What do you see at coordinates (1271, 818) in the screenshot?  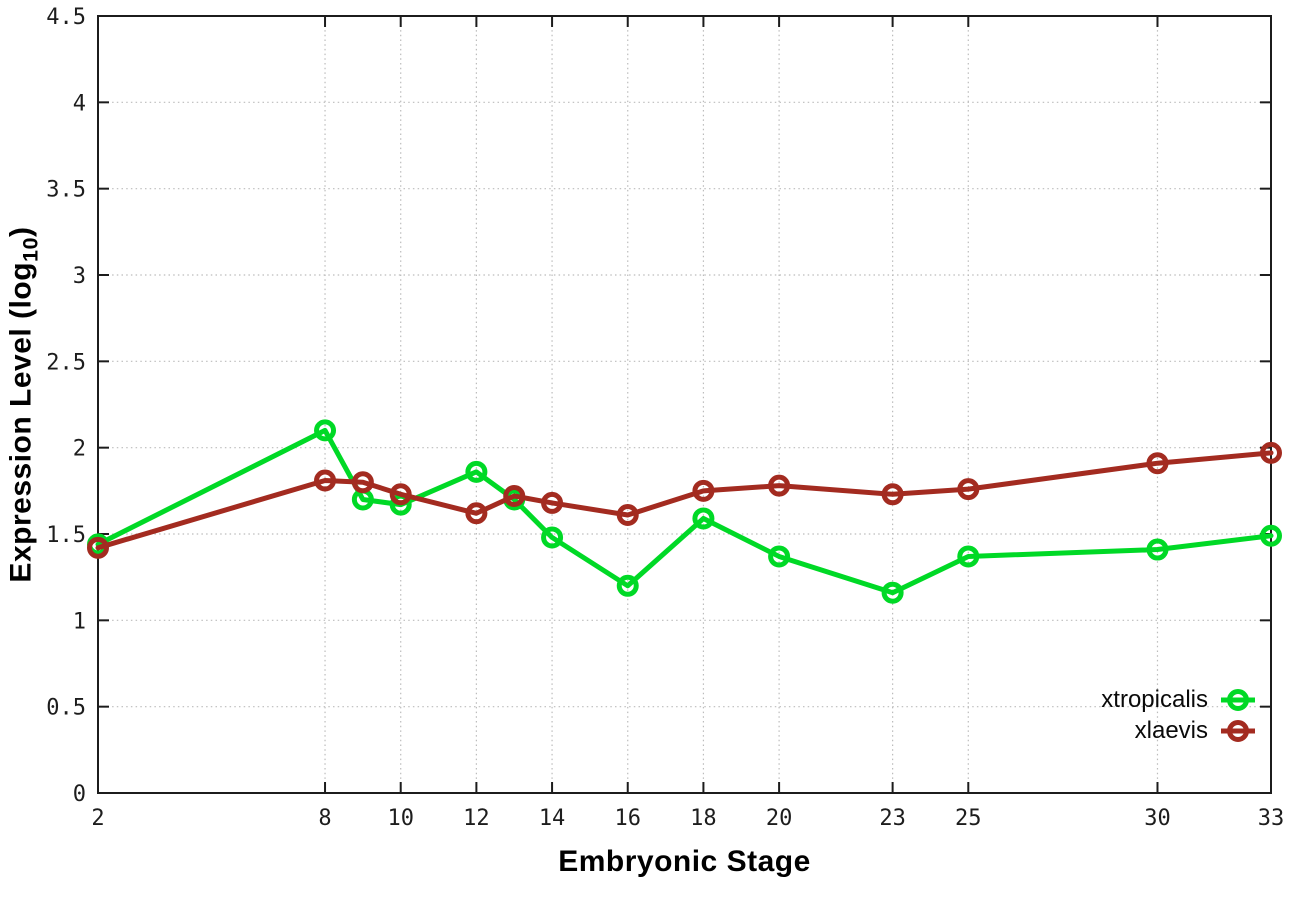 I see `x-tick-label: 33` at bounding box center [1271, 818].